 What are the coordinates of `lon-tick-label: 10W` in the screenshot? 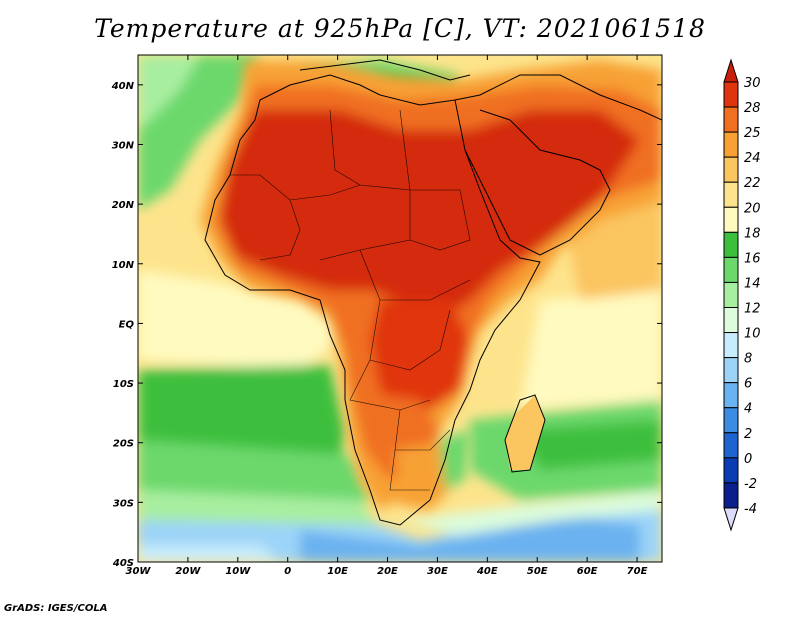 It's located at (238, 571).